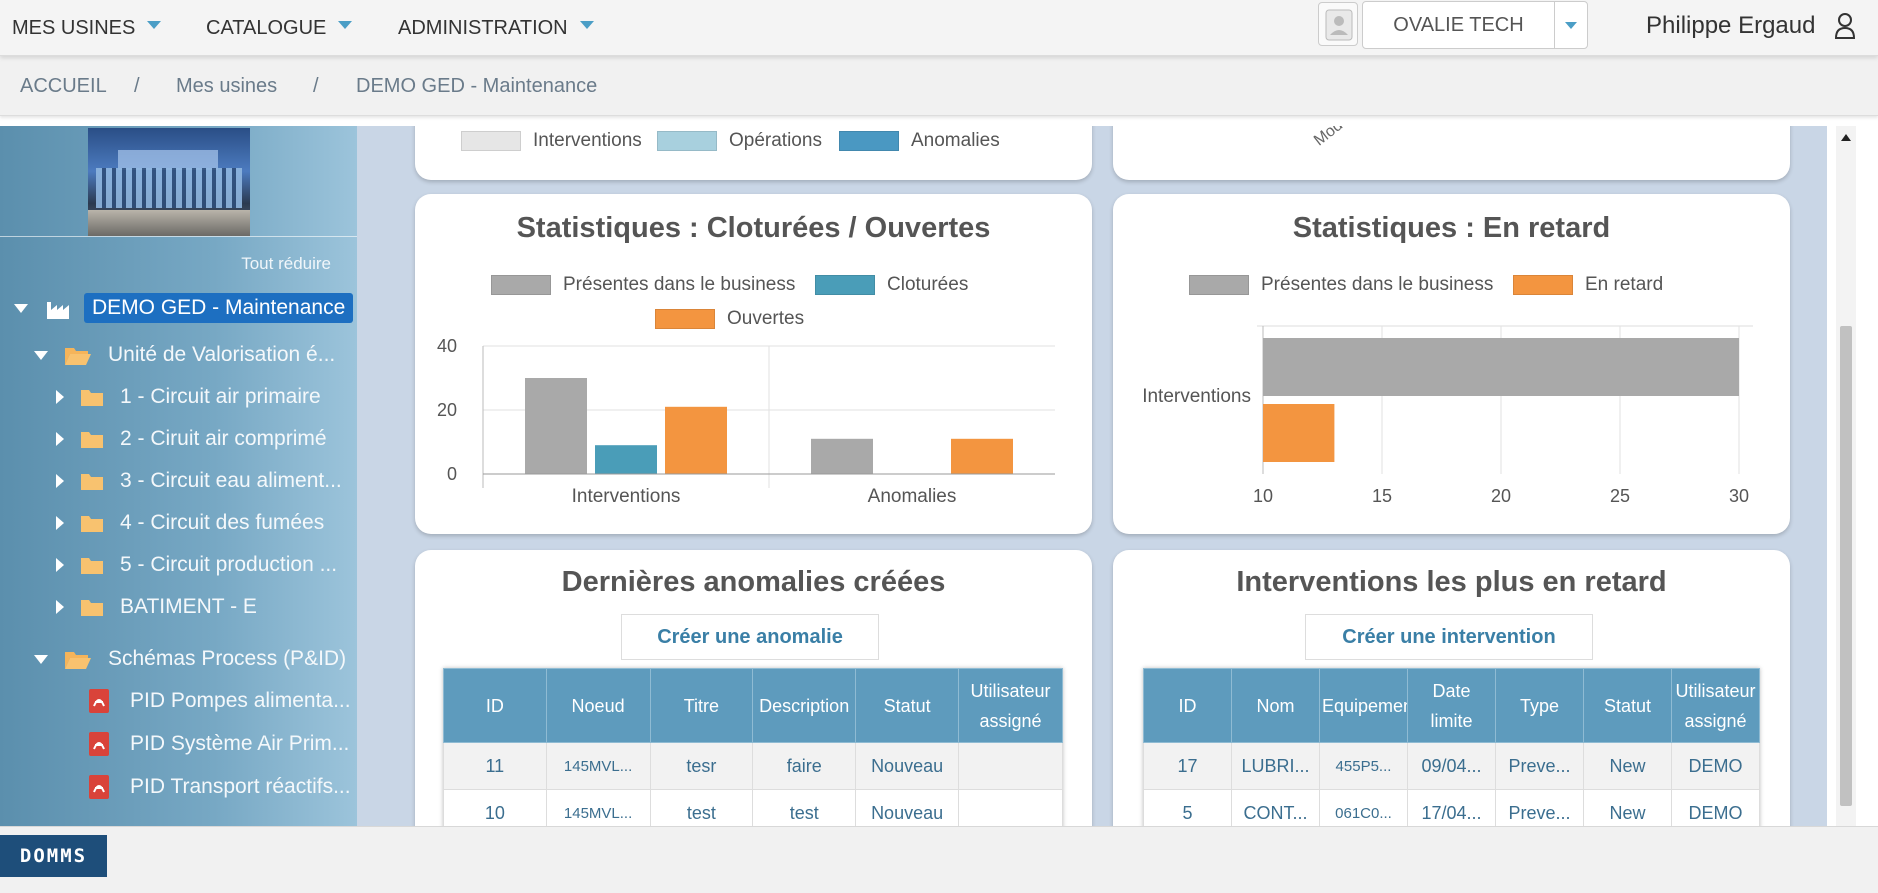 The image size is (1878, 893). I want to click on legend-item: Ouvertes, so click(729, 319).